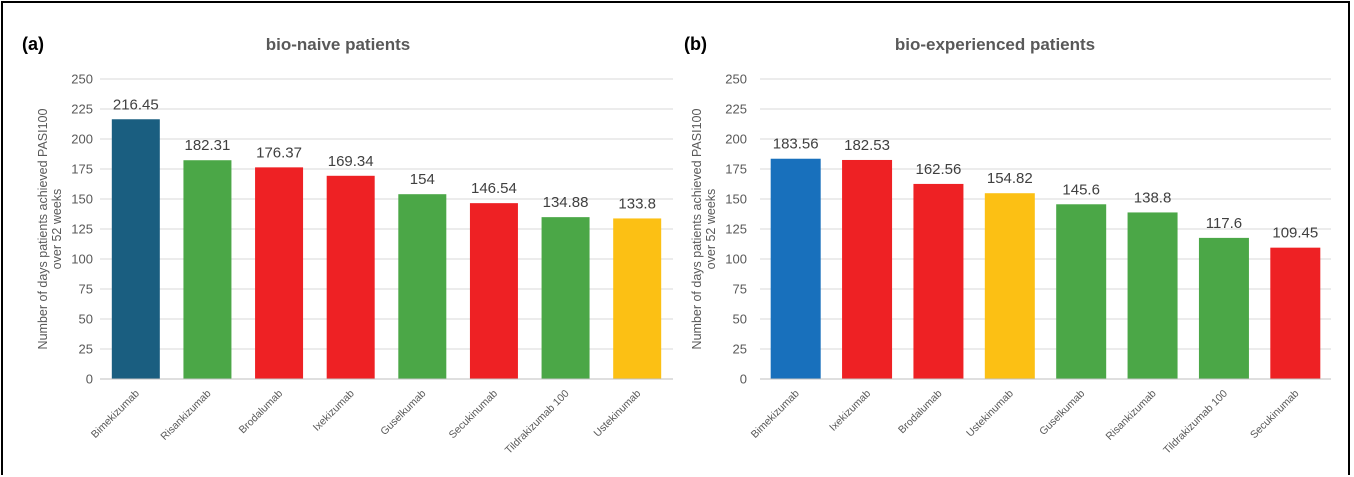 The image size is (1354, 477). I want to click on panel-a-bar-ustekinumab, so click(637, 298).